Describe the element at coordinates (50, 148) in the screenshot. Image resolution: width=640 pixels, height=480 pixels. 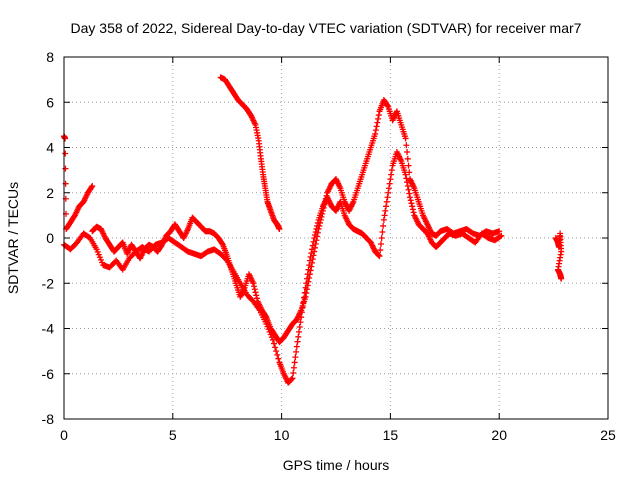
I see `y-tick-label: 4` at that location.